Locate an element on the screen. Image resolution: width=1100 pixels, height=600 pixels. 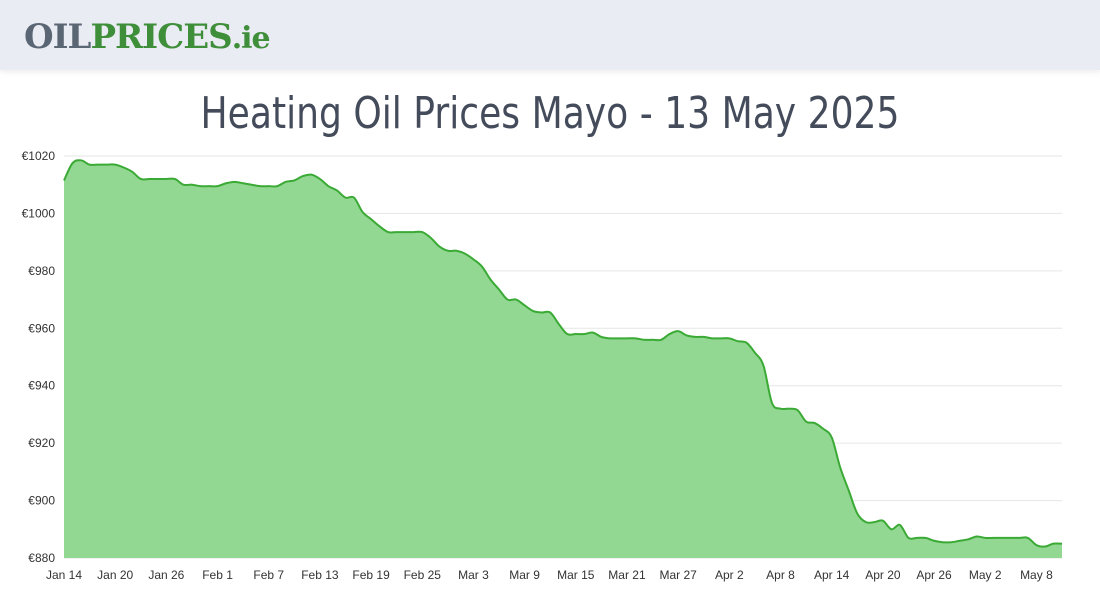
x-tick-label: Apr 26 is located at coordinates (934, 575).